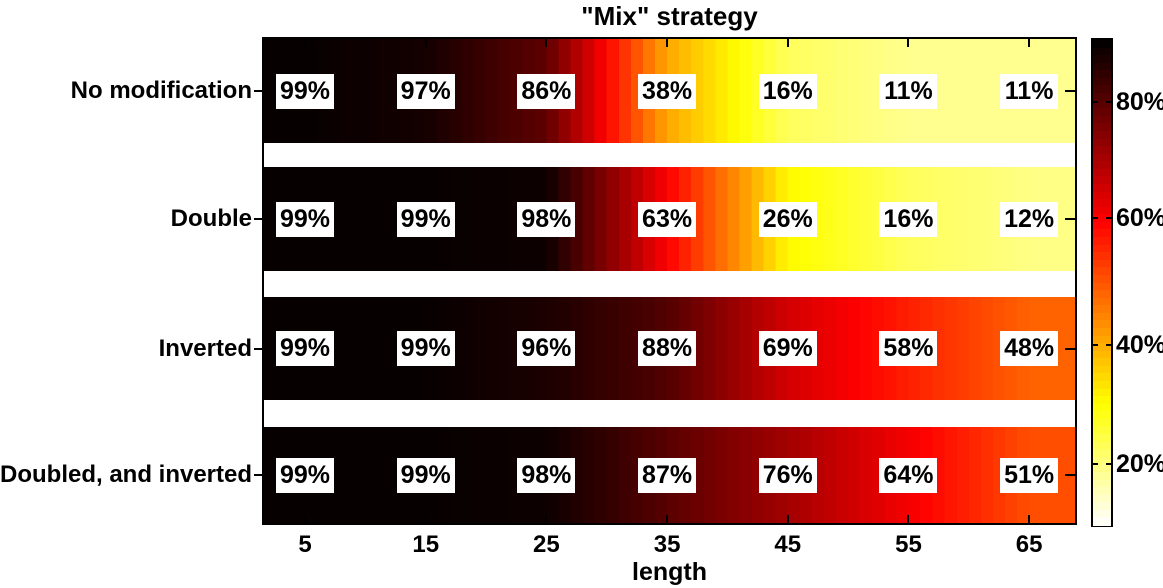  What do you see at coordinates (1139, 464) in the screenshot?
I see `colorbar-tick-label: 20%` at bounding box center [1139, 464].